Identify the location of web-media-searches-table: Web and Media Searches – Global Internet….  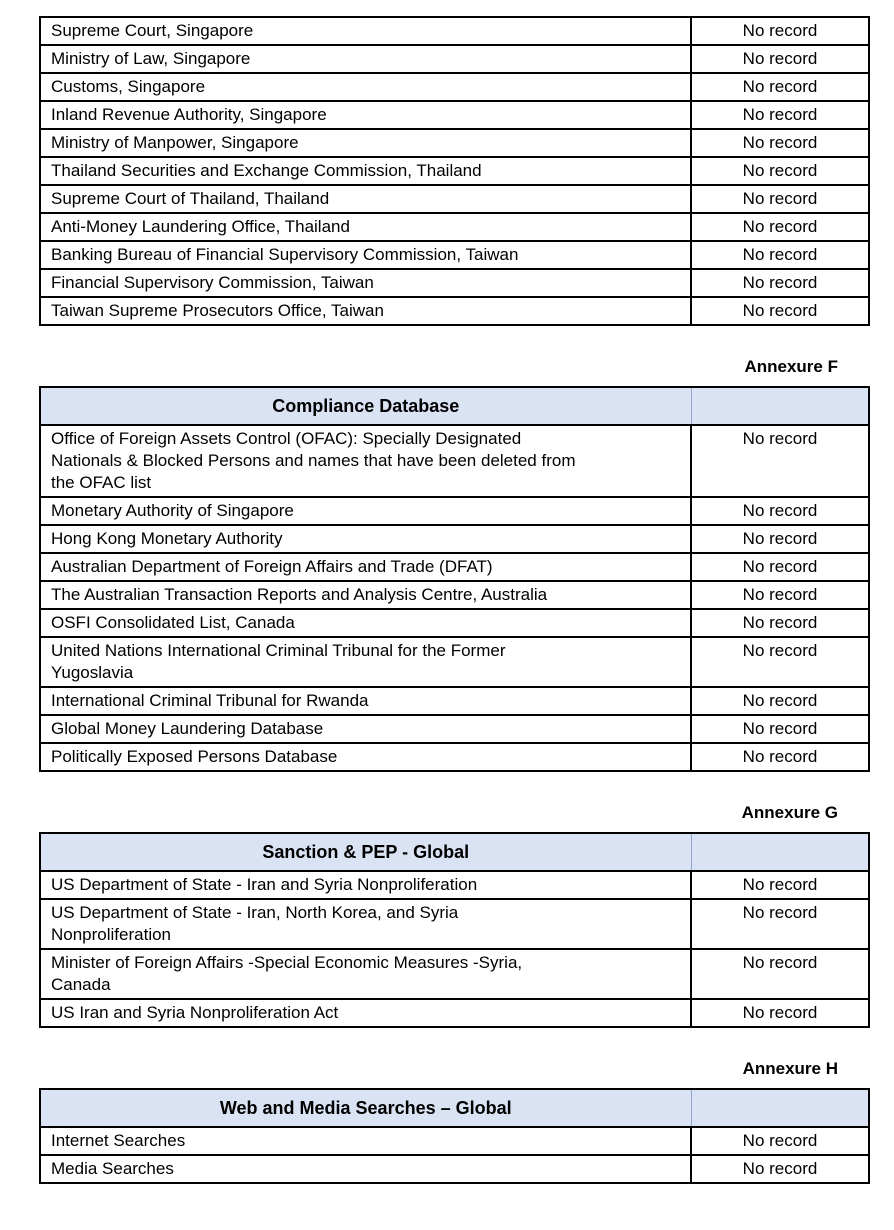
(454, 1136).